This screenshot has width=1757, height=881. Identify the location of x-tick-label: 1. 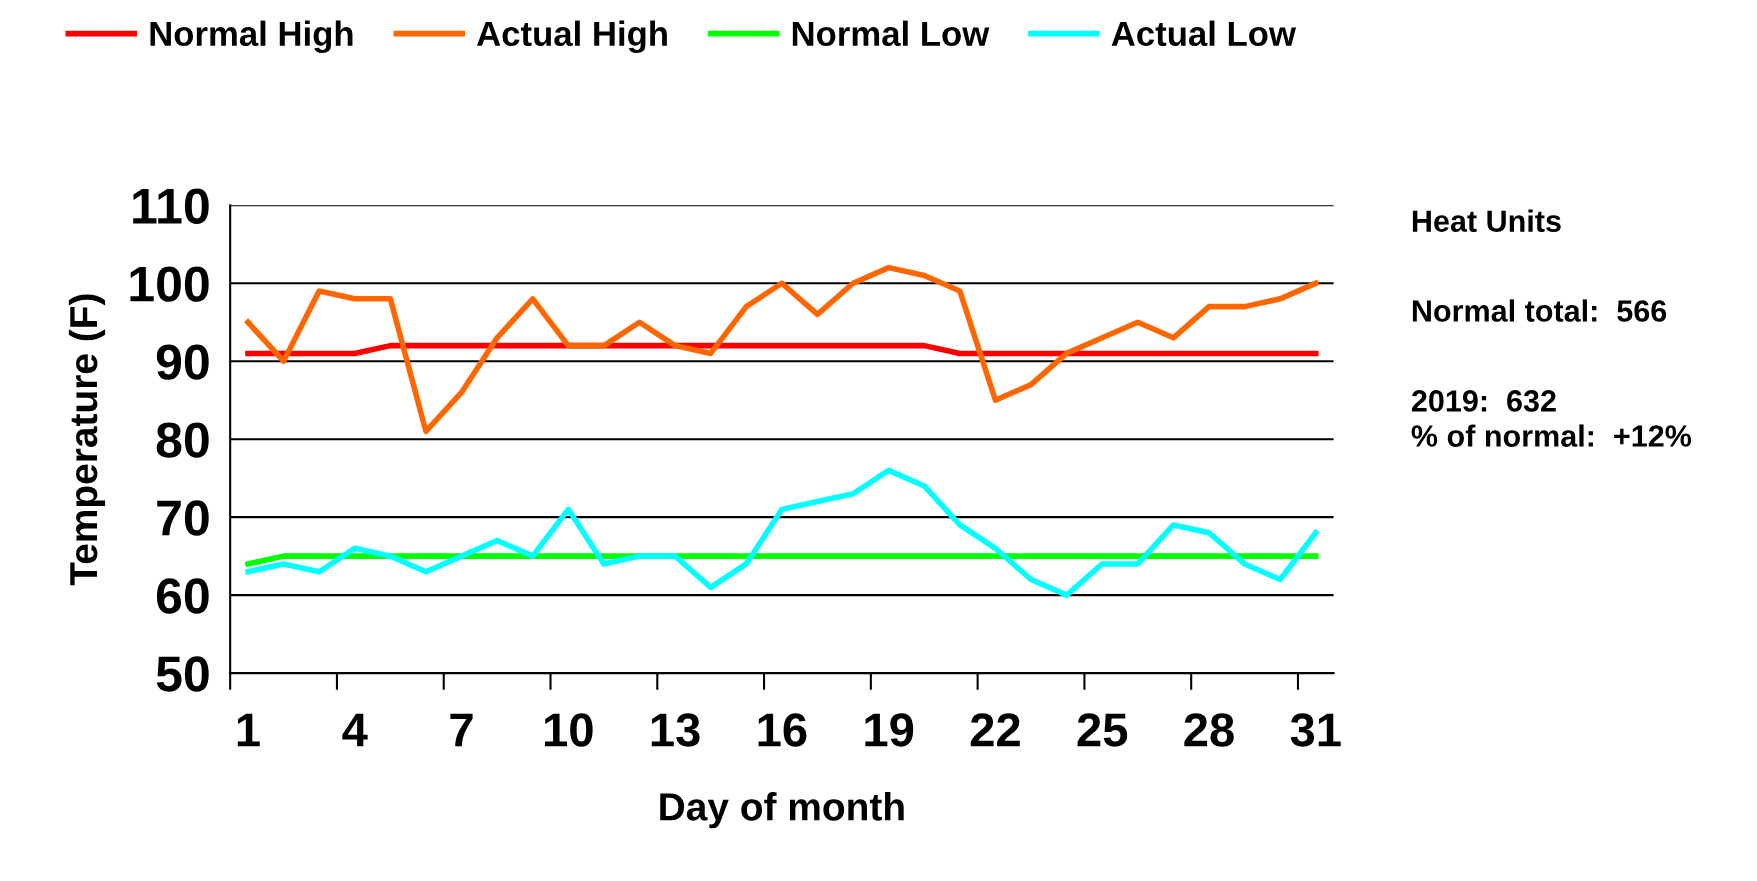
(248, 730).